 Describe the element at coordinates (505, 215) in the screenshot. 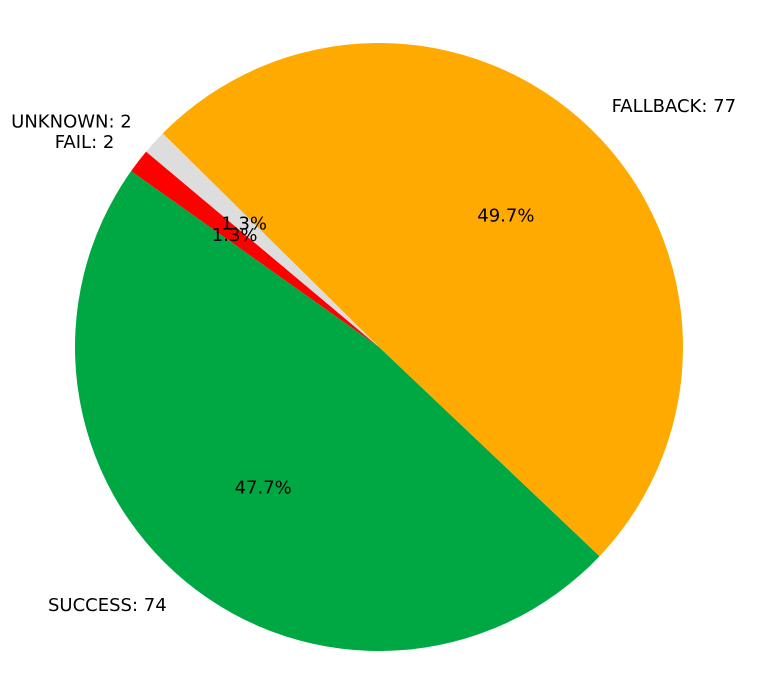

I see `pct-label-fallback: 49.7%` at that location.